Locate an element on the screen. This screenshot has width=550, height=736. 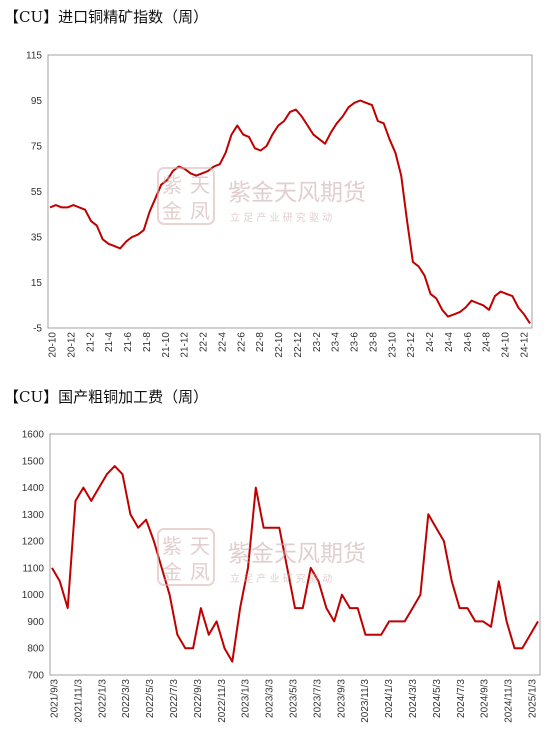
x-tick-label: 24-6 is located at coordinates (468, 342).